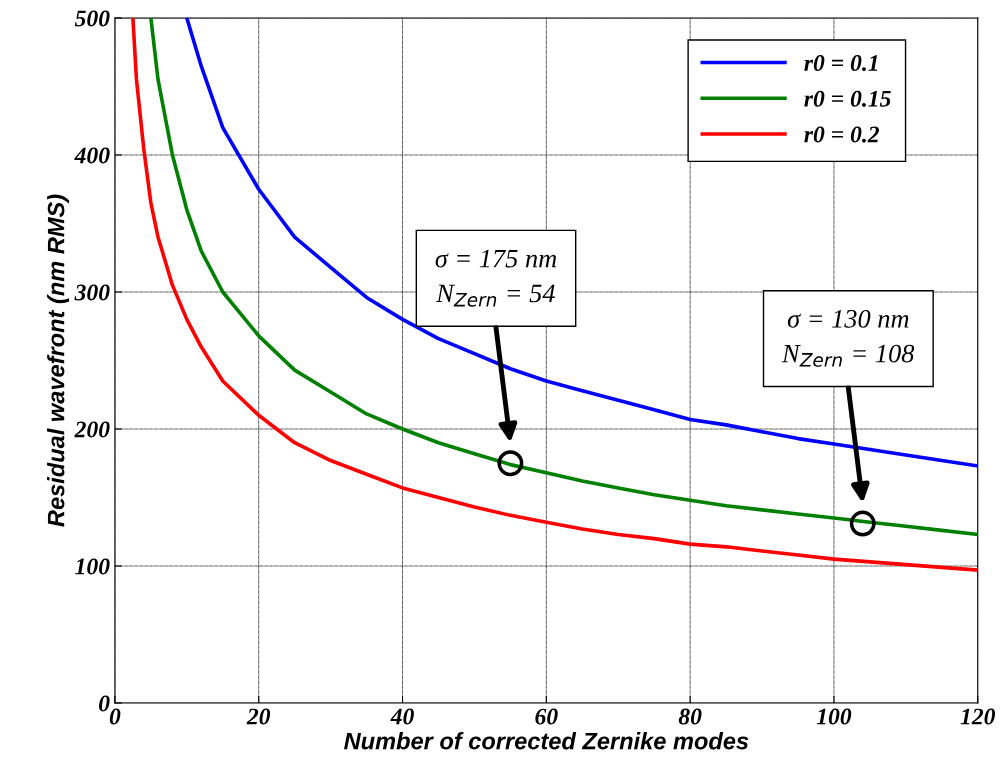  Describe the element at coordinates (258, 716) in the screenshot. I see `x-tick-label: 20` at that location.